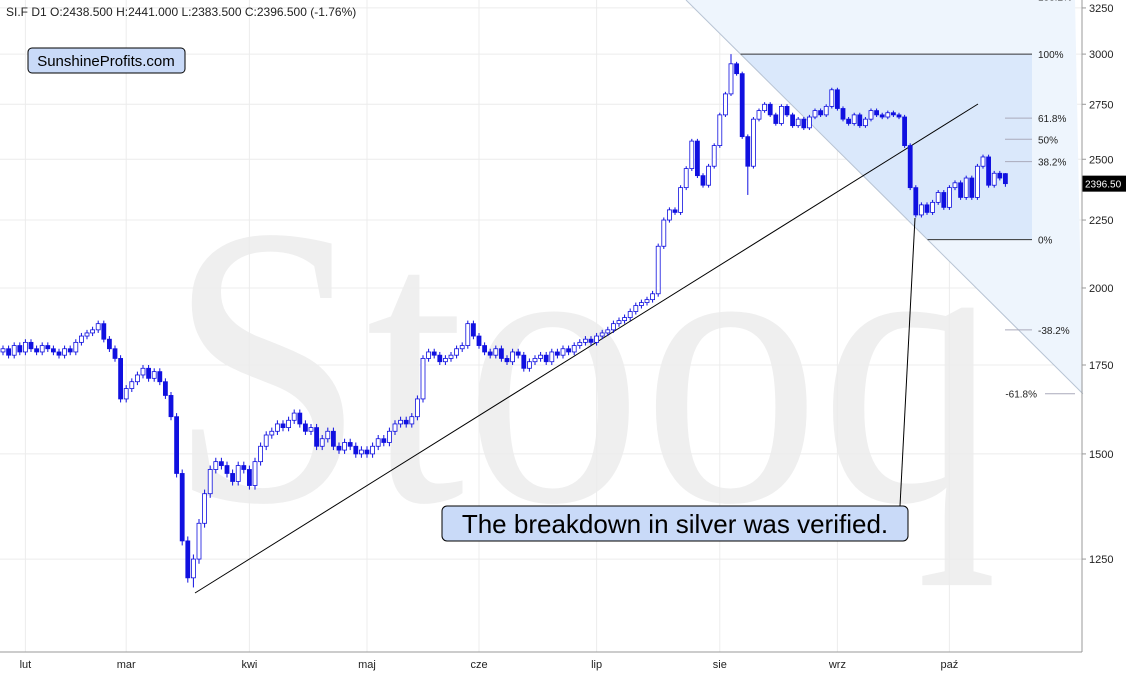  What do you see at coordinates (837, 665) in the screenshot?
I see `x-tick-label: wrz` at bounding box center [837, 665].